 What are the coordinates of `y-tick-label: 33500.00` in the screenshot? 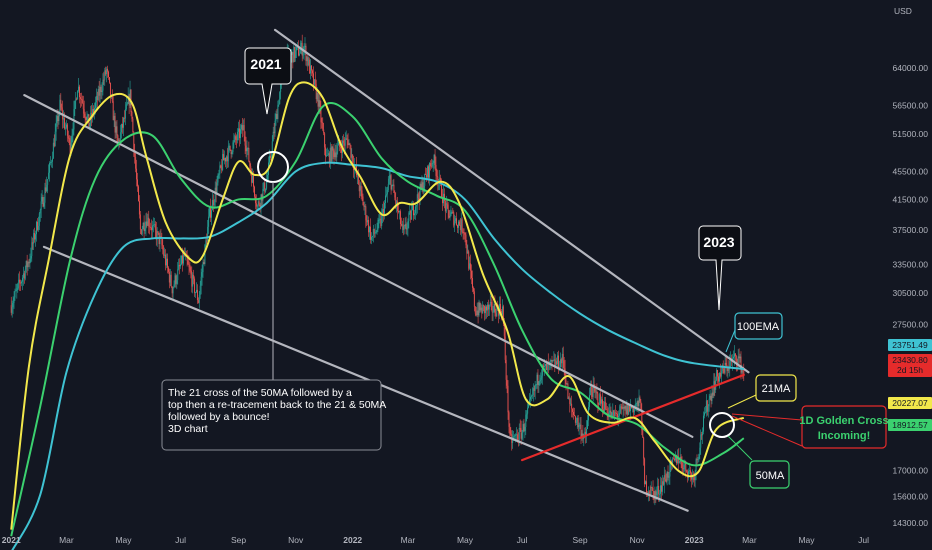 It's located at (911, 265).